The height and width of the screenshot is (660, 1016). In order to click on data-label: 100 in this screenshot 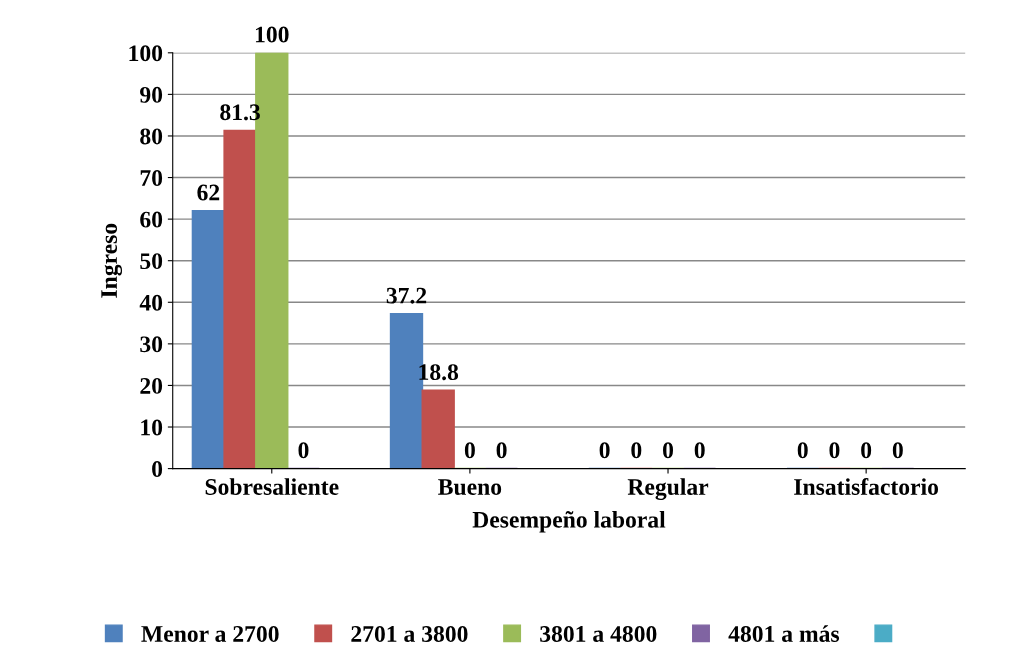, I will do `click(272, 34)`.